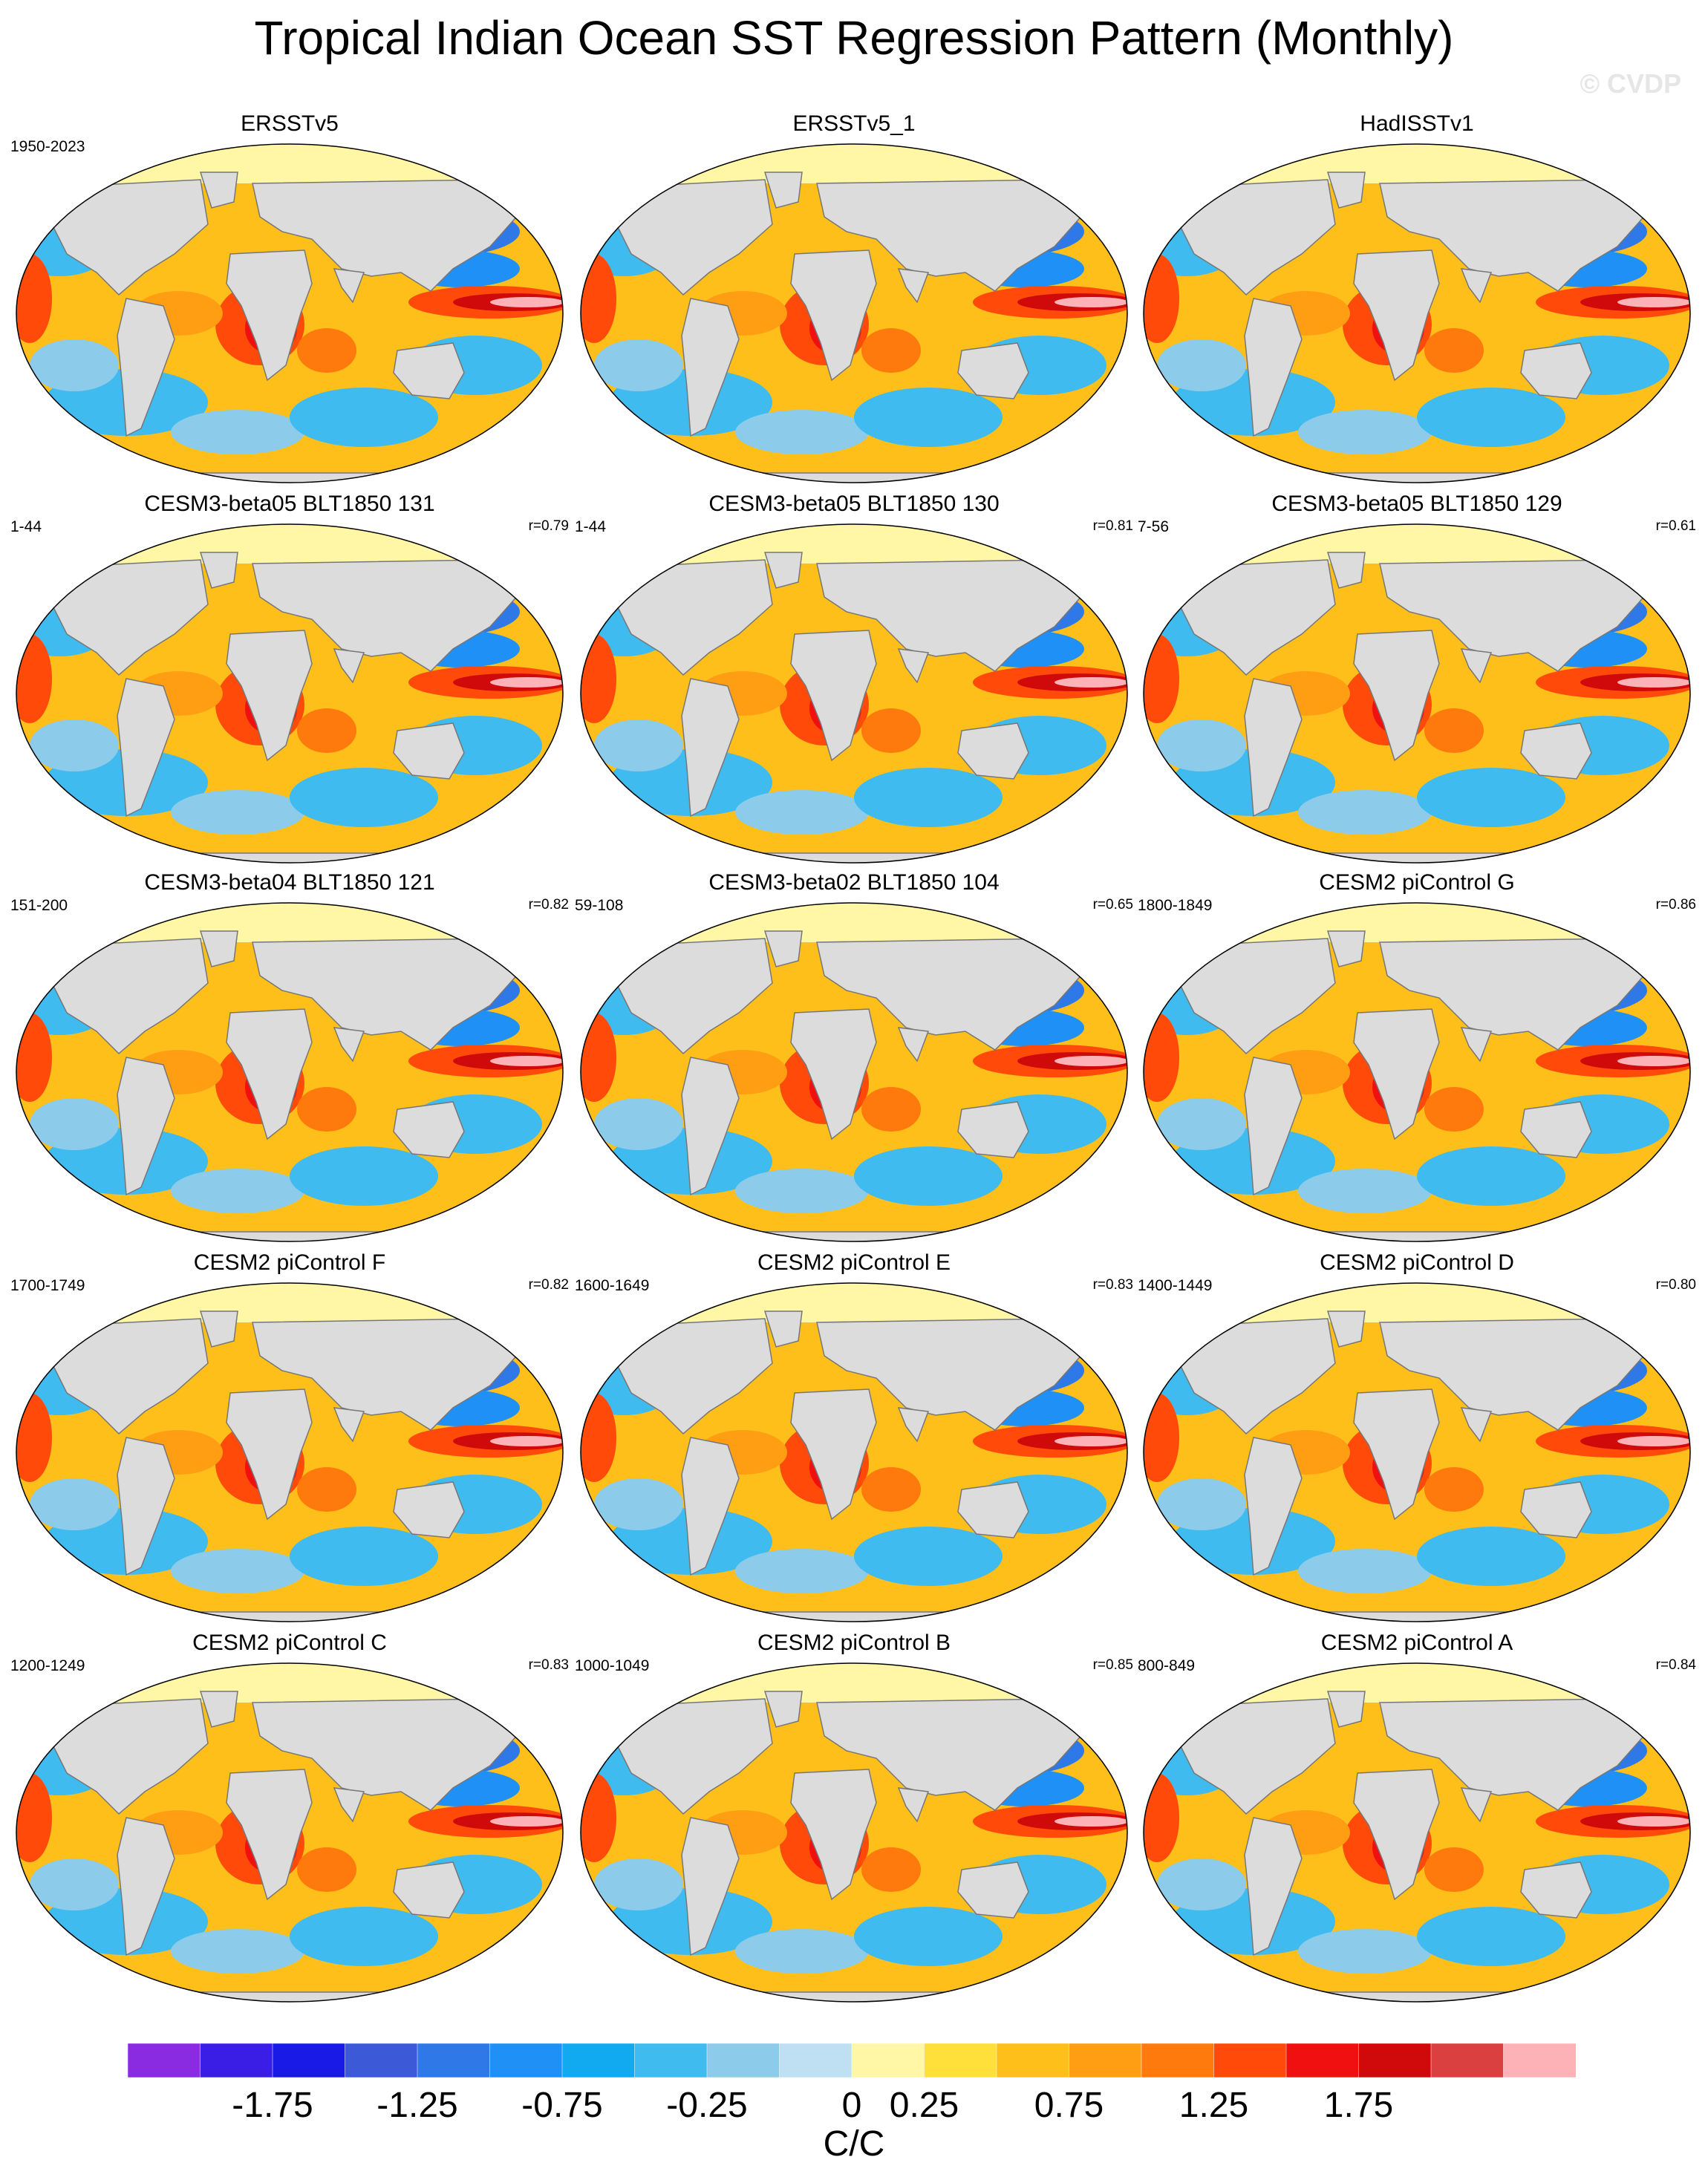 This screenshot has height=2177, width=1708. Describe the element at coordinates (1154, 526) in the screenshot. I see `panel-period: 7-56` at that location.